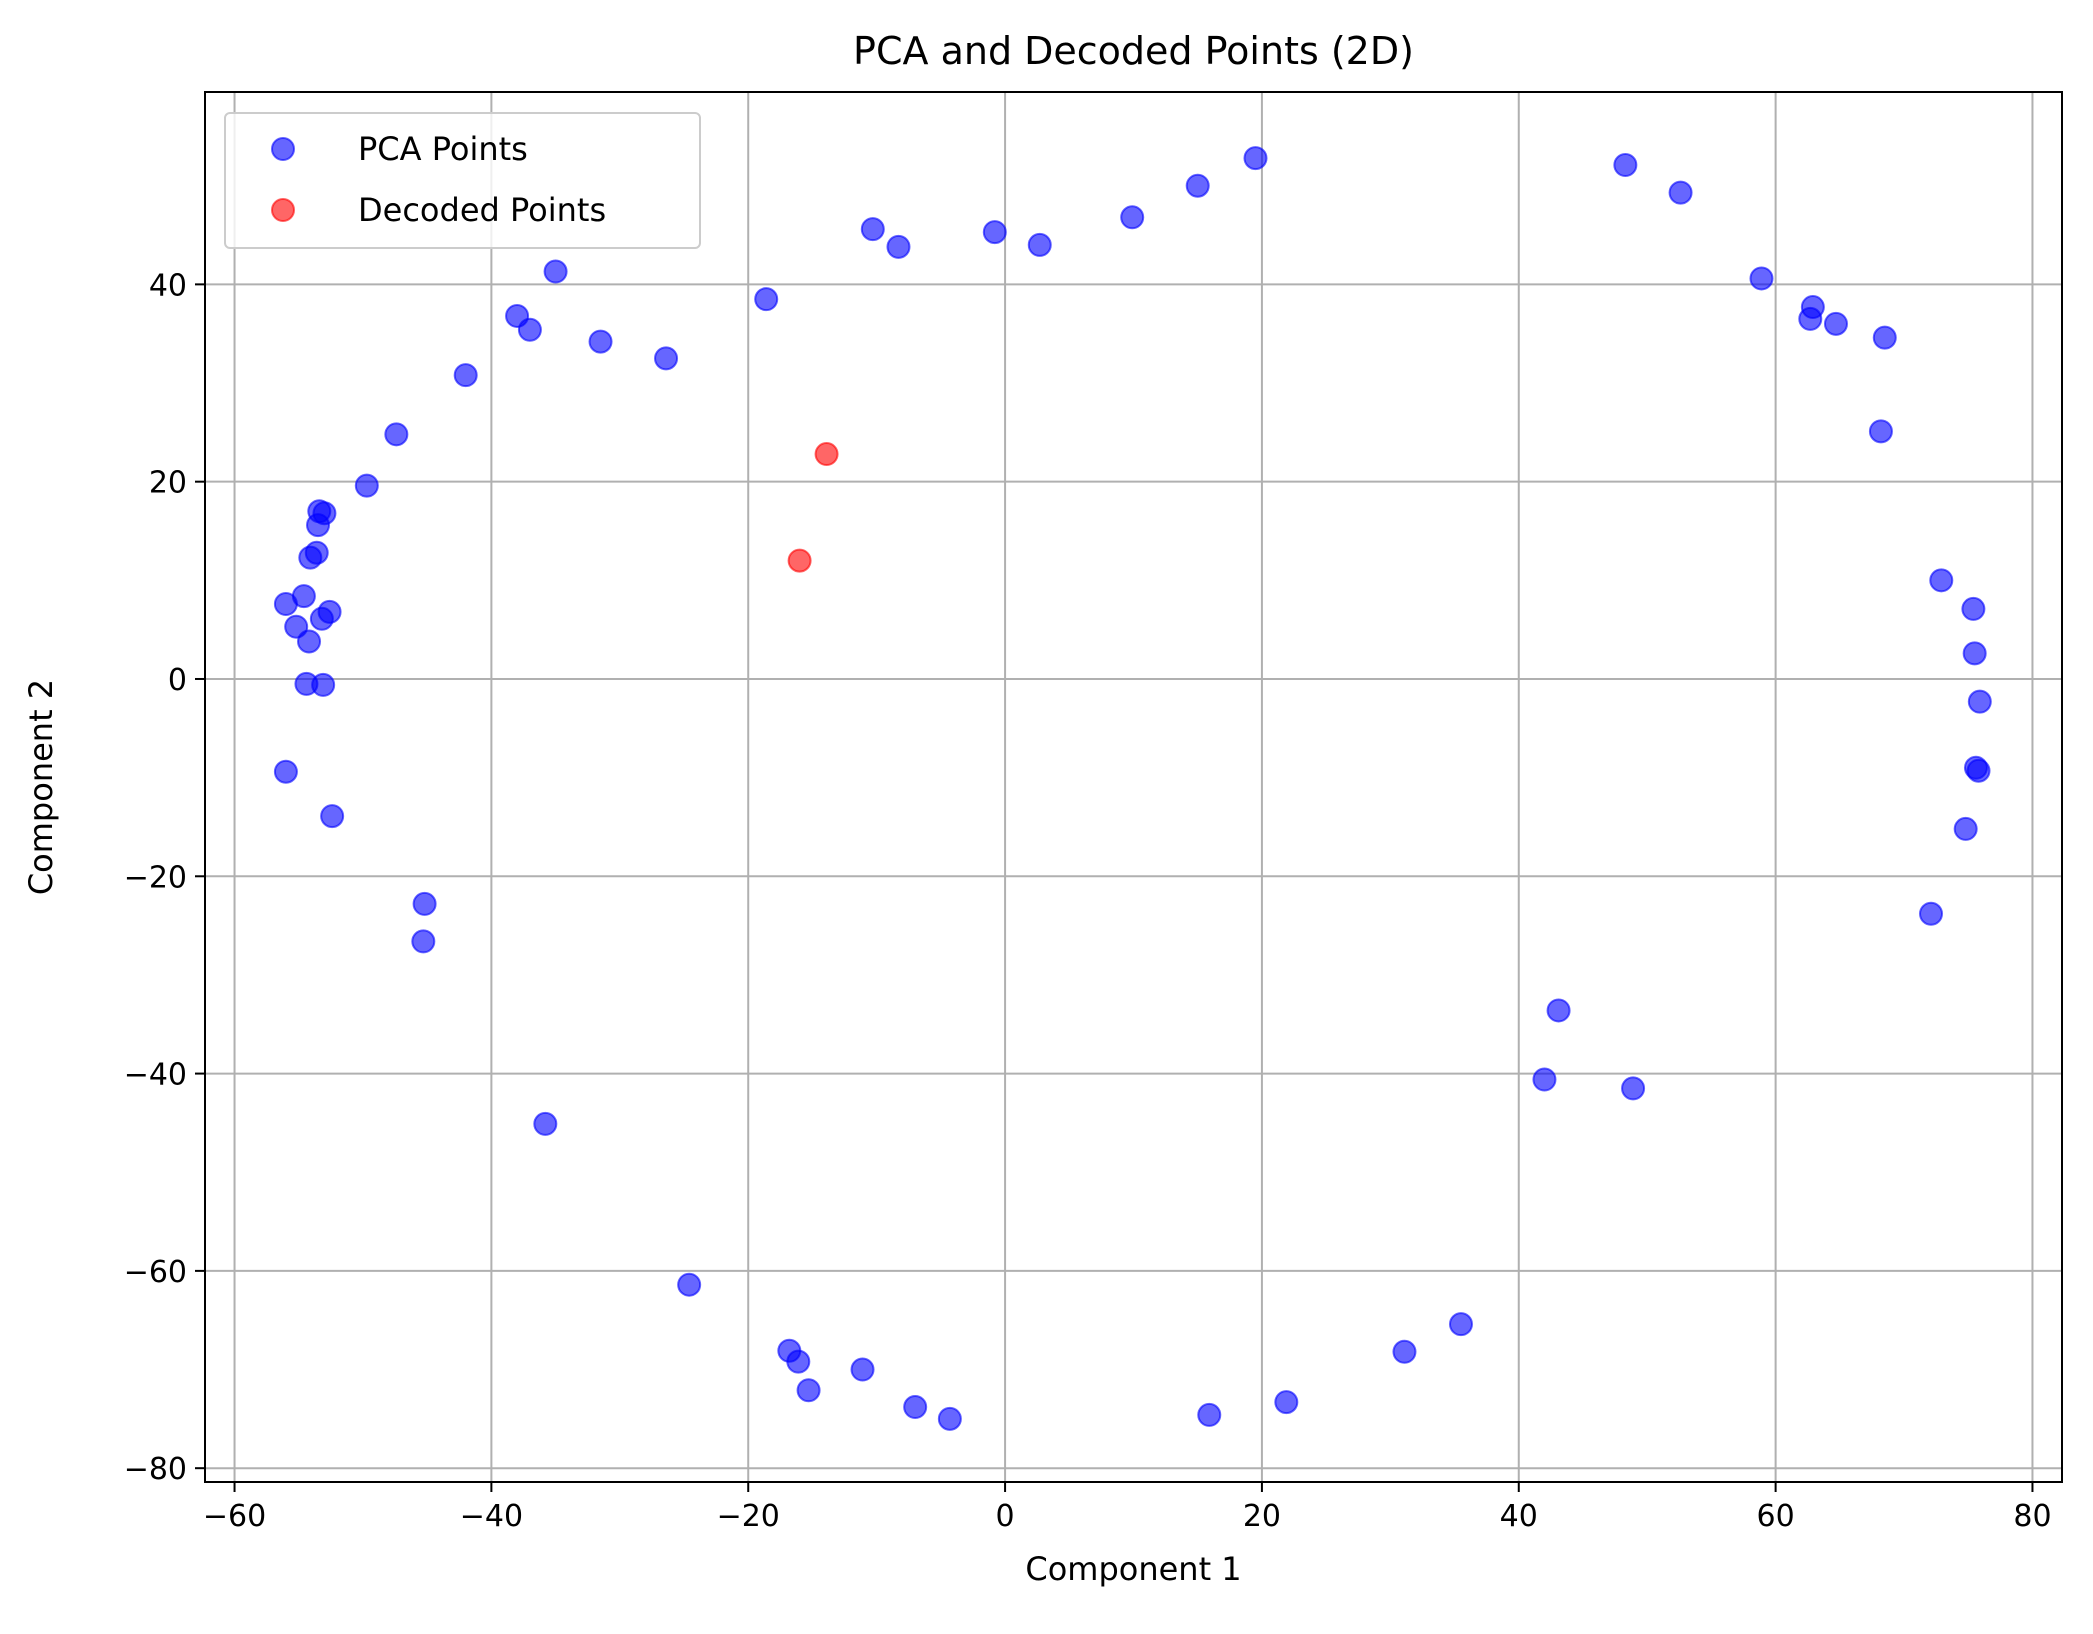  Describe the element at coordinates (155, 1469) in the screenshot. I see `y-tick-label: −80` at that location.